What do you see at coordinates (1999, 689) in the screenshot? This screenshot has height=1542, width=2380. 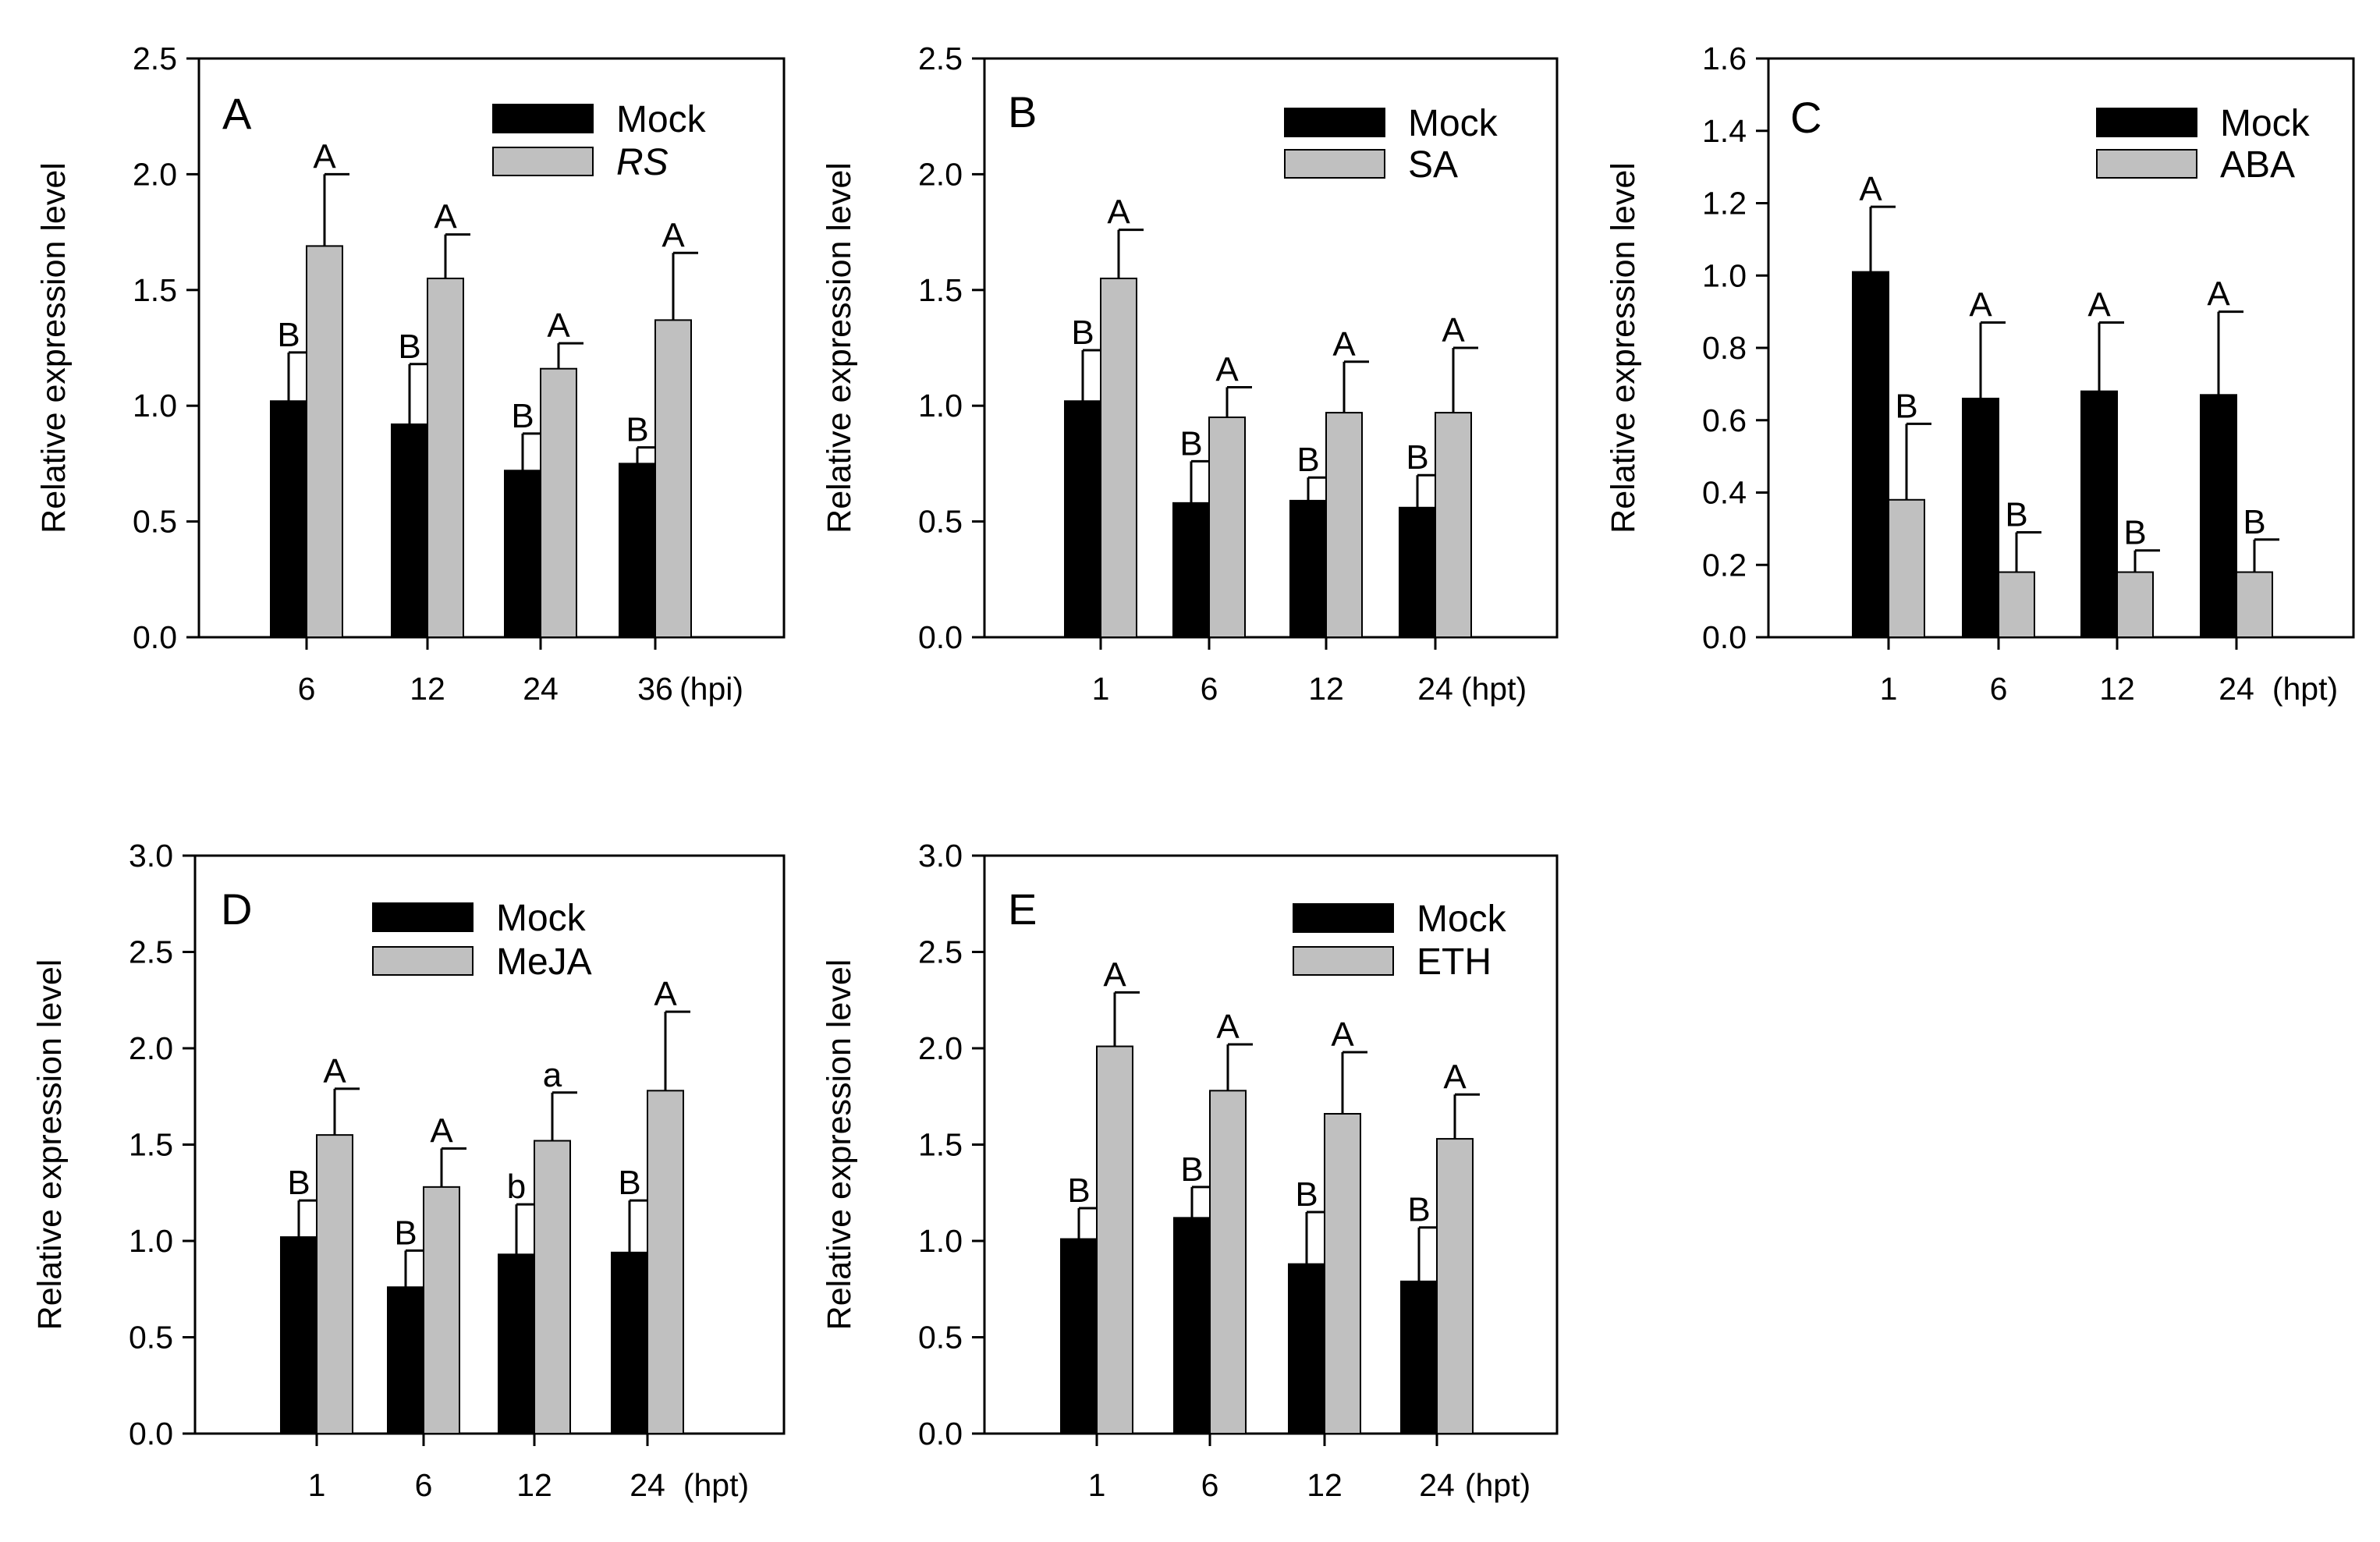 I see `panel-c-x-tick-label: 6` at bounding box center [1999, 689].